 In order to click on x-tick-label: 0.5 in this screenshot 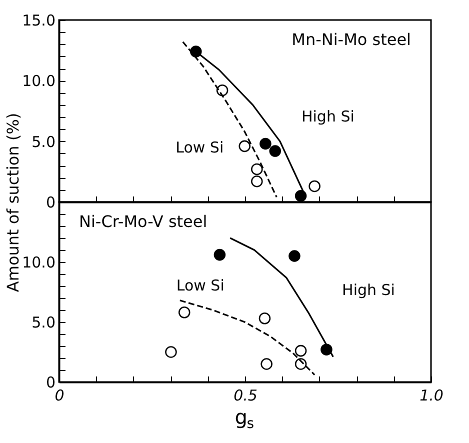, I will do `click(246, 395)`.